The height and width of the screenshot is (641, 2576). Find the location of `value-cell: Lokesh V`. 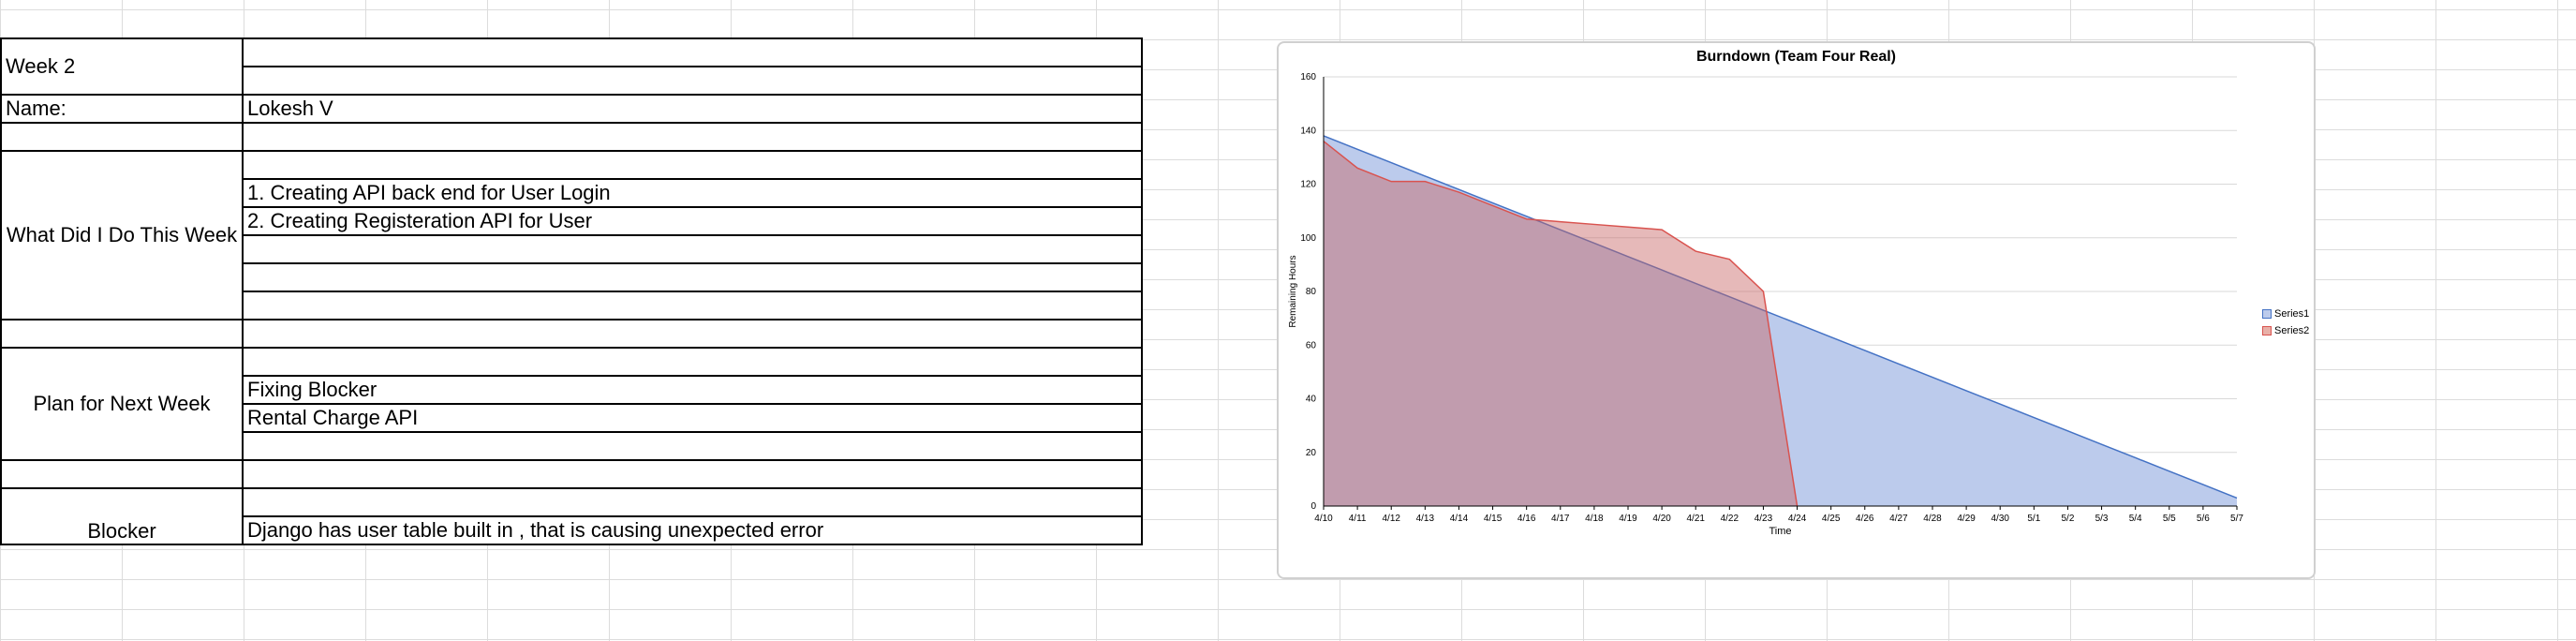

value-cell: Lokesh V is located at coordinates (692, 109).